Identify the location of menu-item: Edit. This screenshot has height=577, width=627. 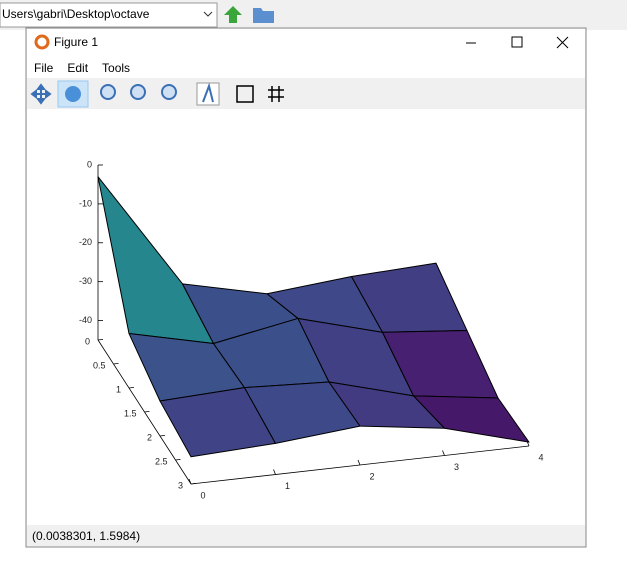
(77, 68).